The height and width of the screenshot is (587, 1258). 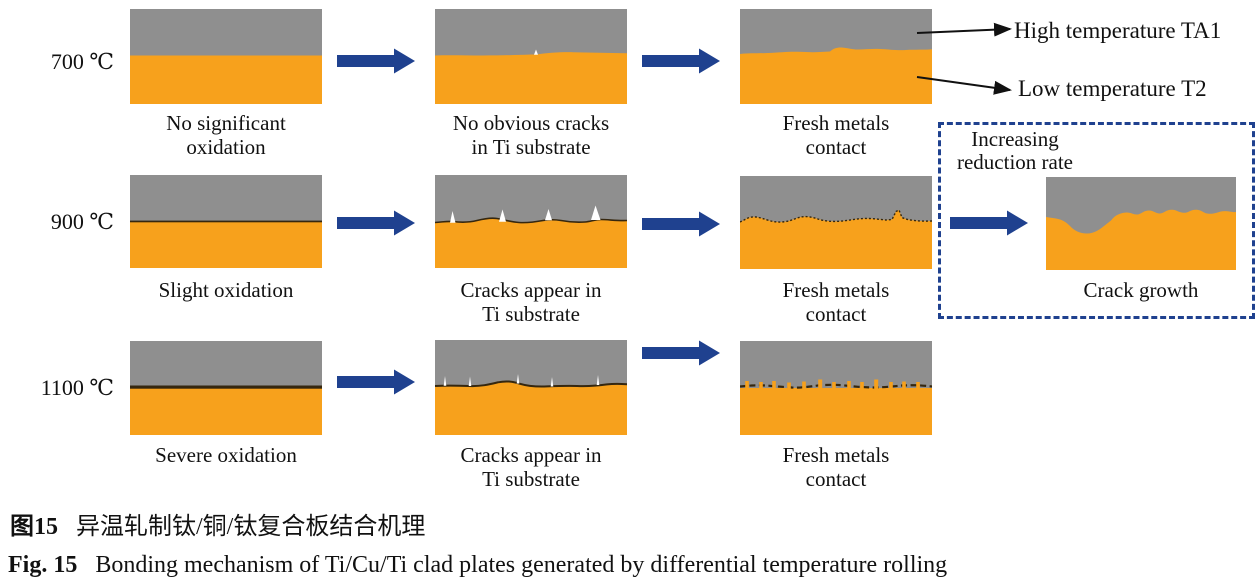 What do you see at coordinates (226, 221) in the screenshot?
I see `panel-900-slight-oxidation` at bounding box center [226, 221].